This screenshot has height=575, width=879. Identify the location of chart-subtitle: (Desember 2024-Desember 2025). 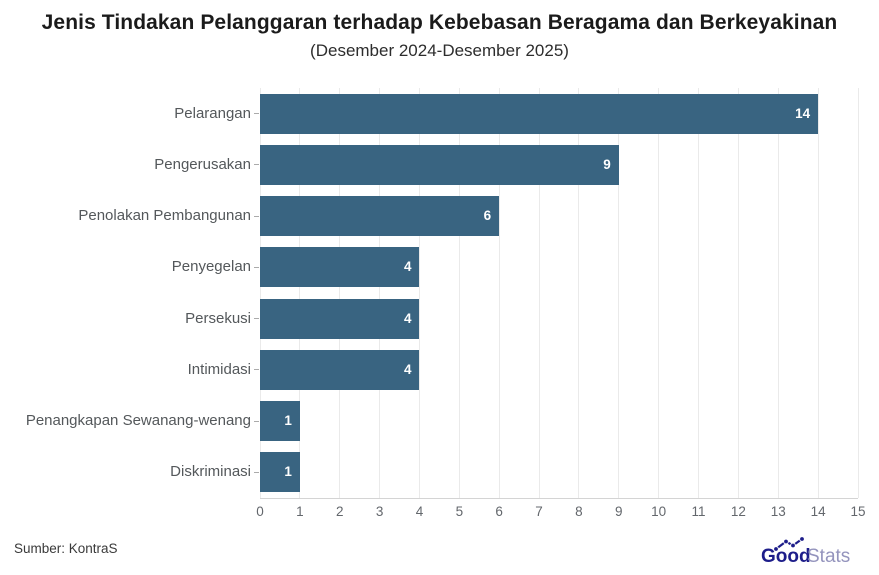
(439, 50).